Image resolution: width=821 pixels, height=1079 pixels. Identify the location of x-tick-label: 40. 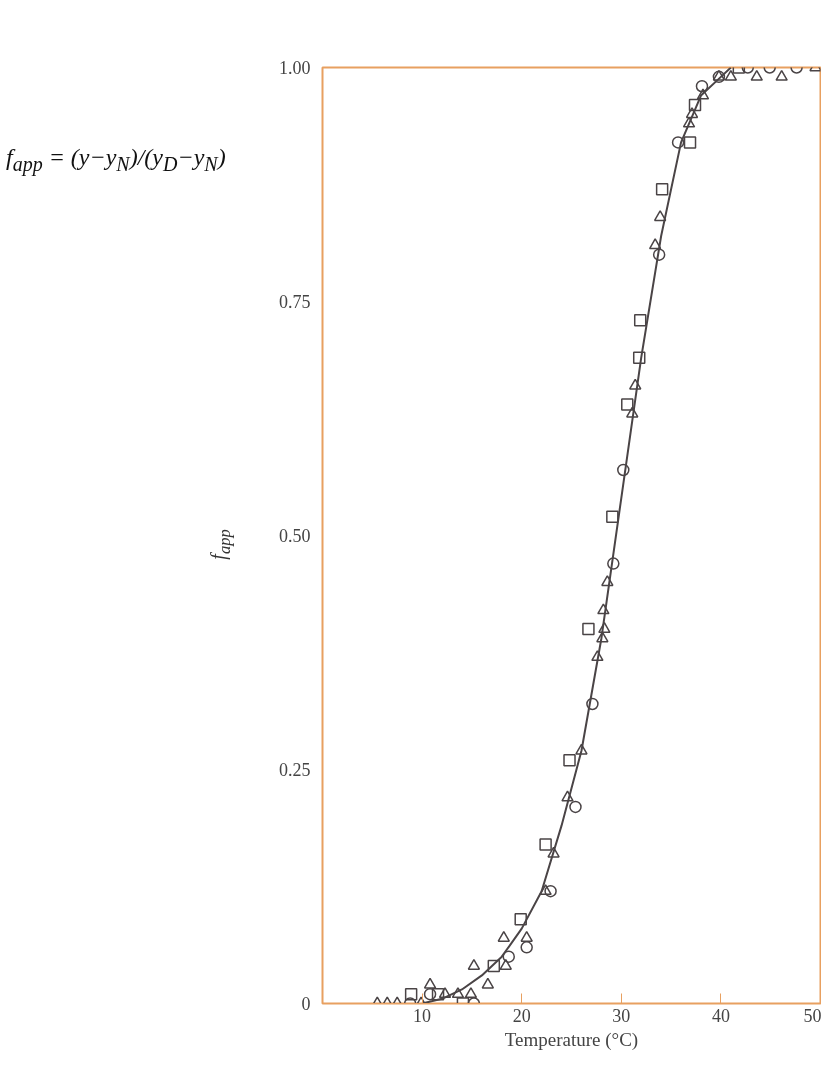
(720, 1015).